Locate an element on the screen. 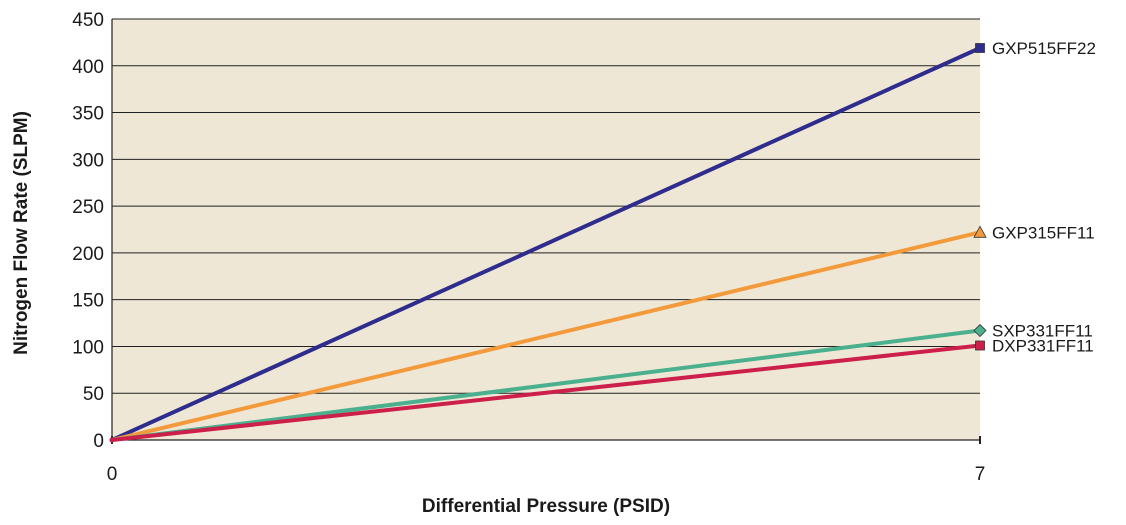 Image resolution: width=1126 pixels, height=525 pixels. y-tick-label: 200 is located at coordinates (88, 254).